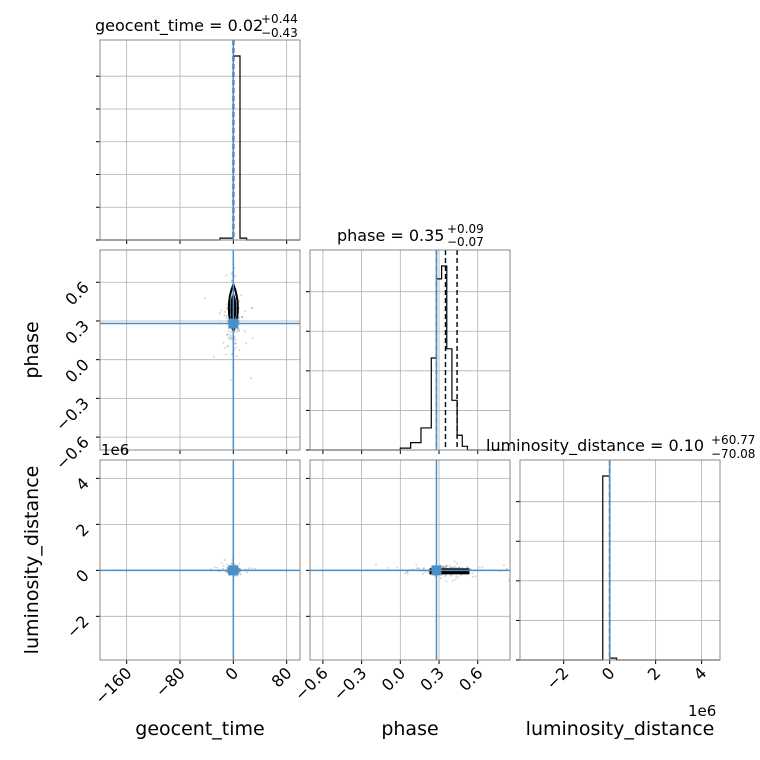 The height and width of the screenshot is (760, 760). I want to click on hist-panel-geocent-time, so click(198, 141).